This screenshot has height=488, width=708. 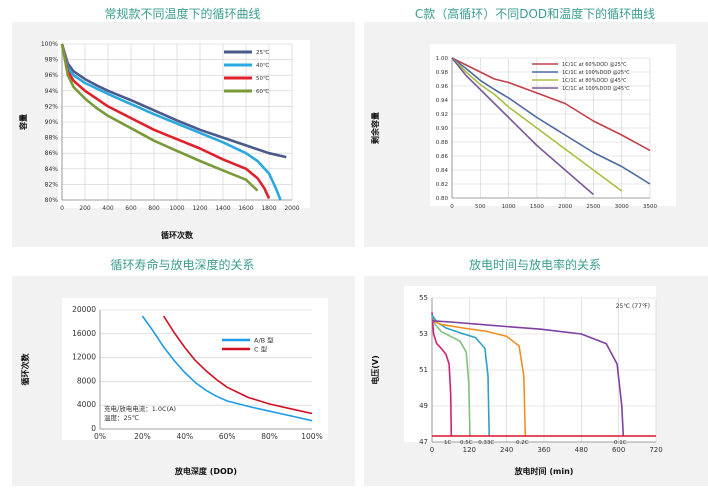 I want to click on series-line-1c, so click(x=442, y=374).